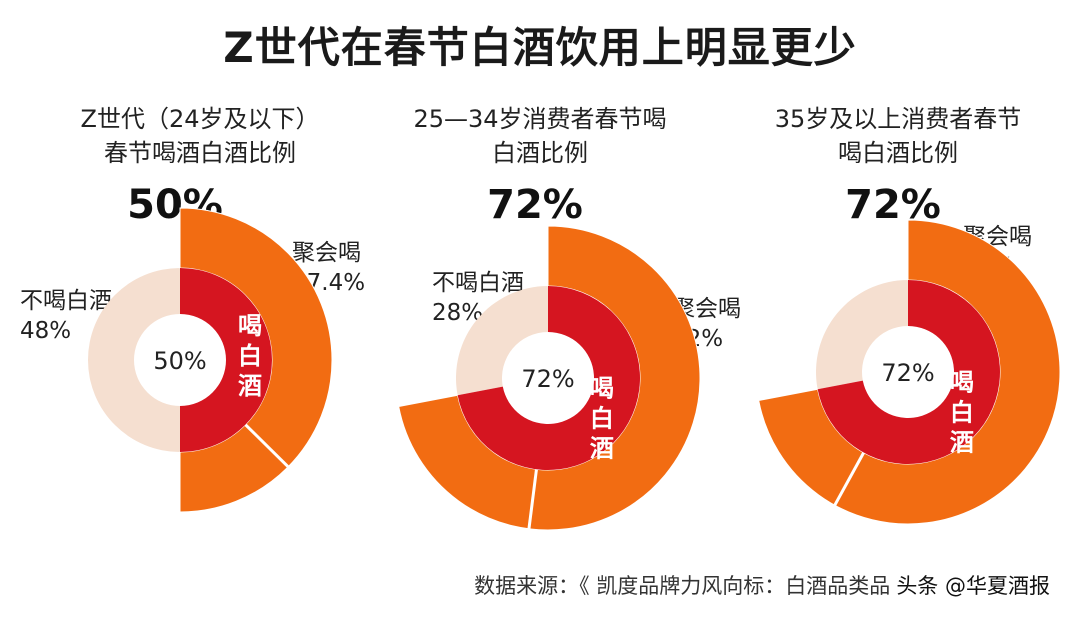  What do you see at coordinates (973, 586) in the screenshot?
I see `watermark: 头条 @华夏酒报` at bounding box center [973, 586].